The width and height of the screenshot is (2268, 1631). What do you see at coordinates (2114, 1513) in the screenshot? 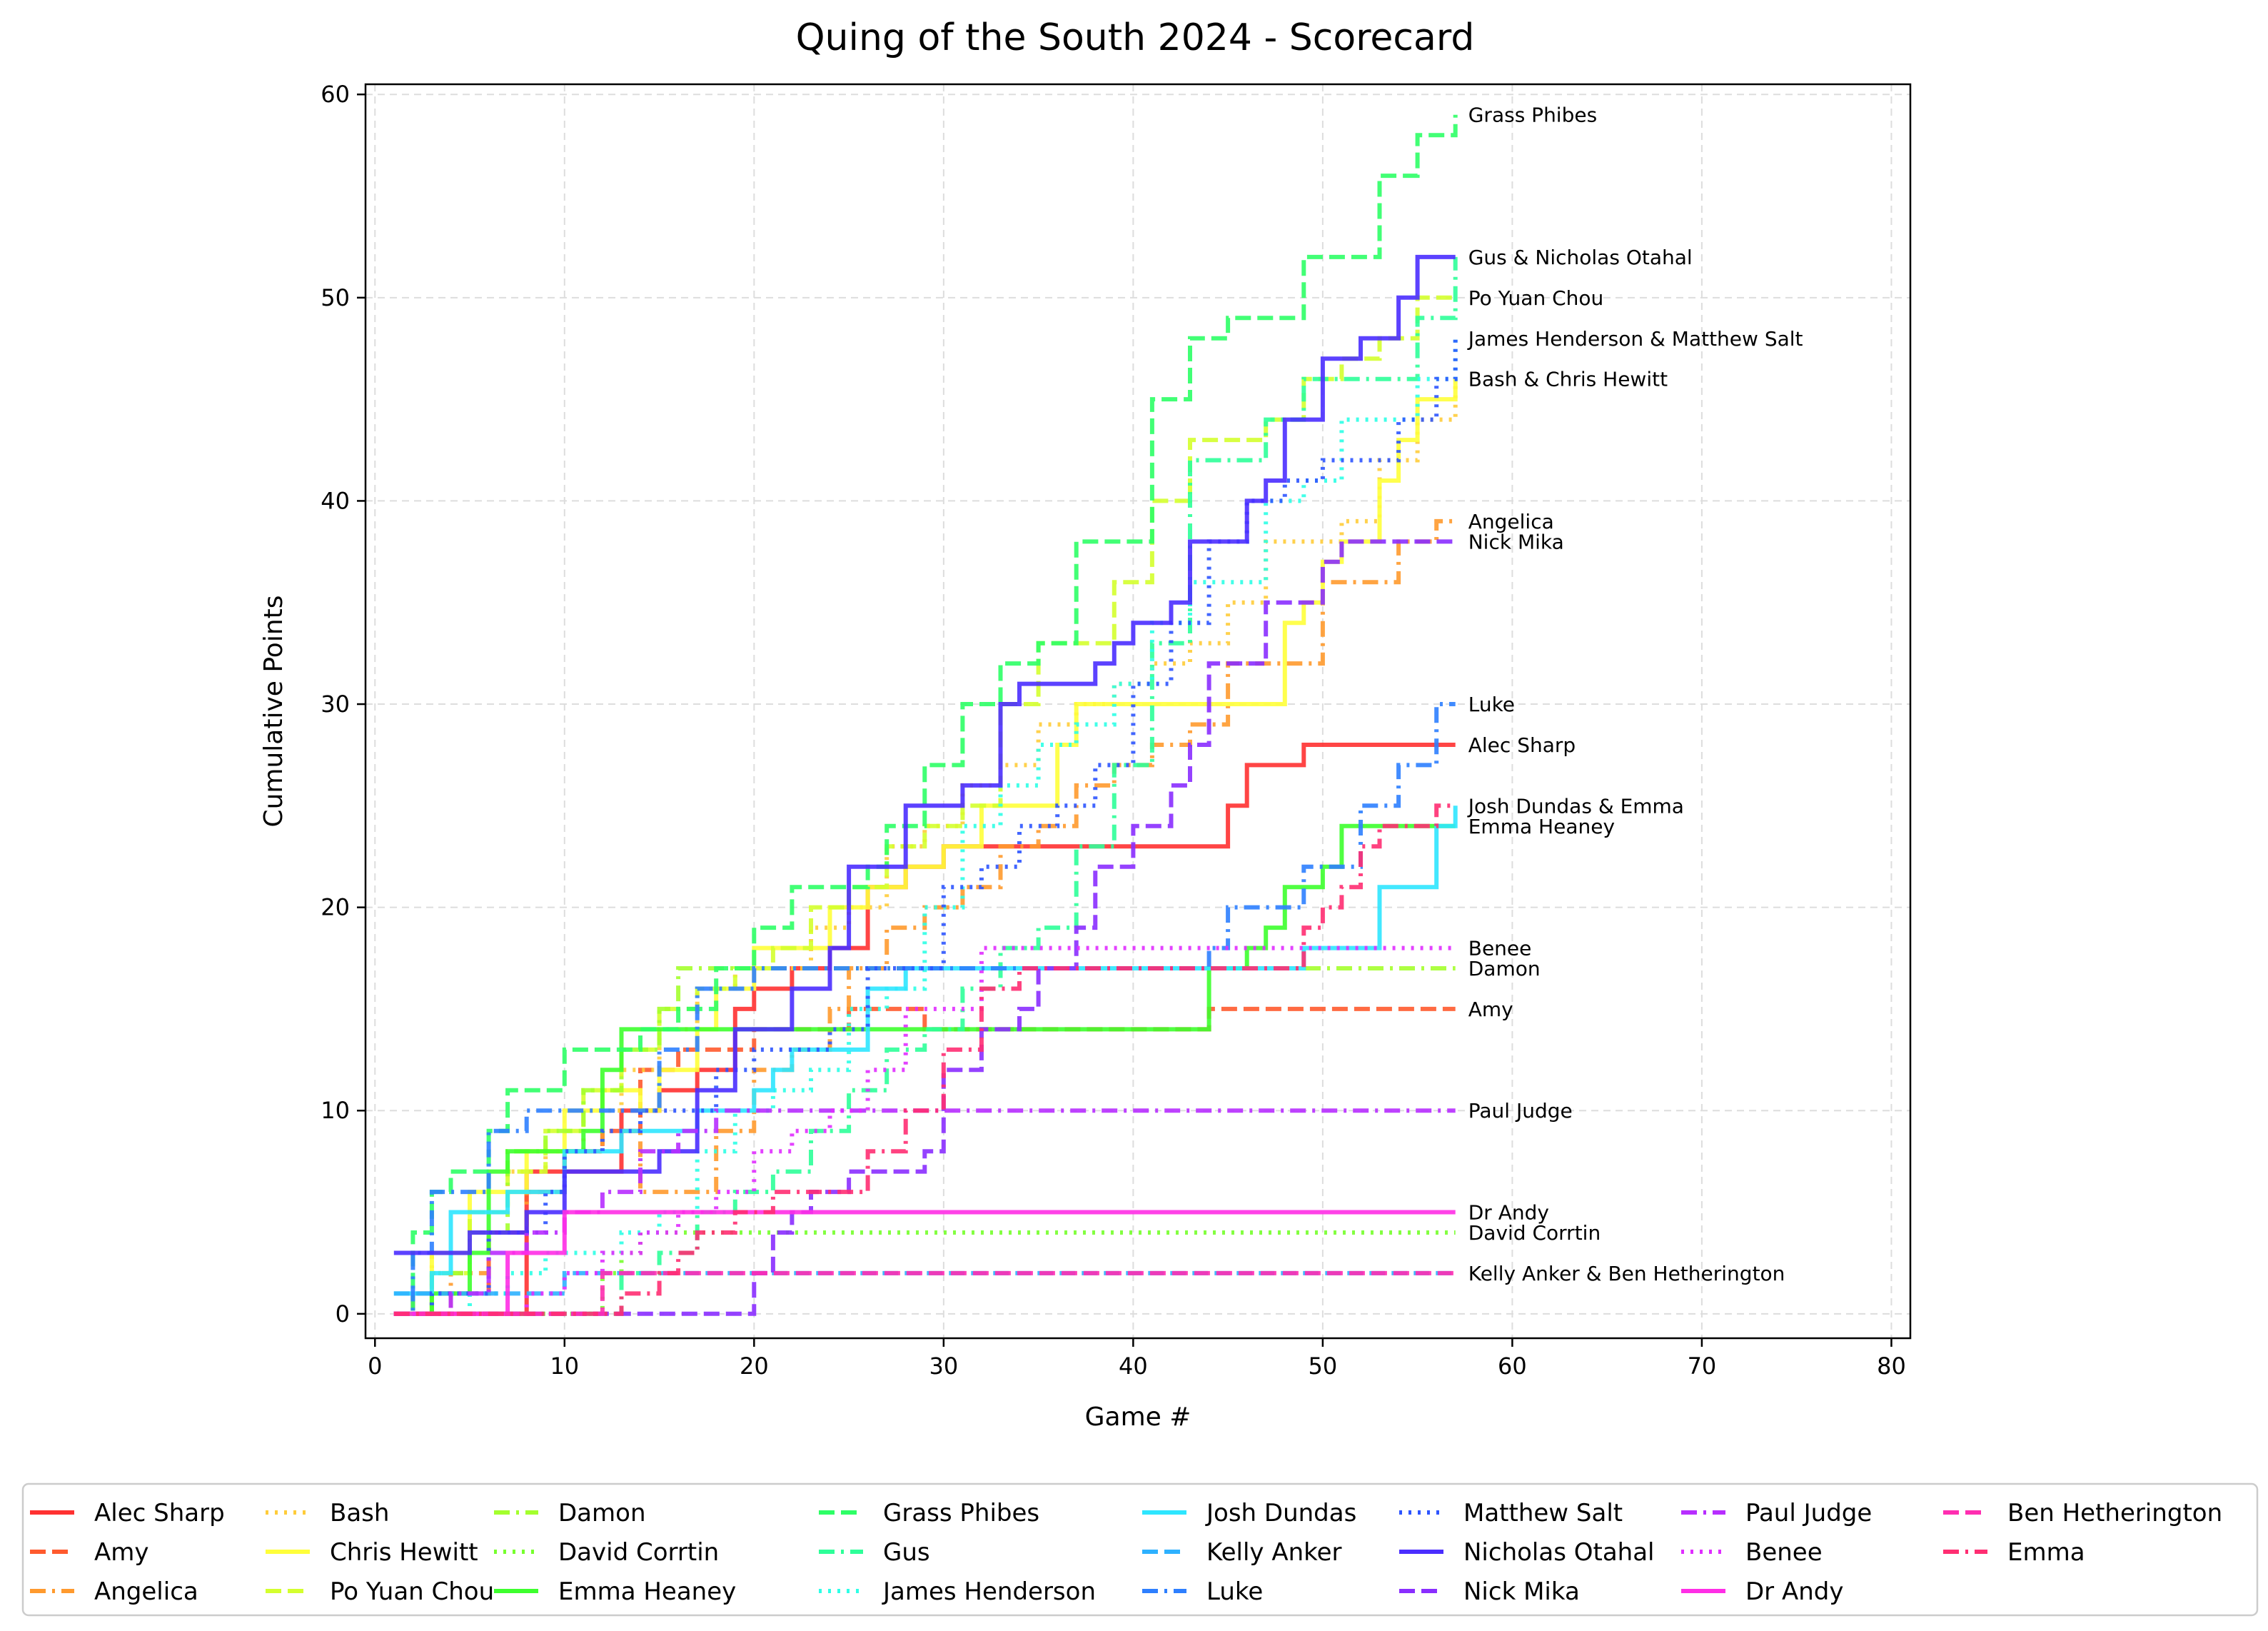
I see `legend-label: Ben Hetherington` at bounding box center [2114, 1513].